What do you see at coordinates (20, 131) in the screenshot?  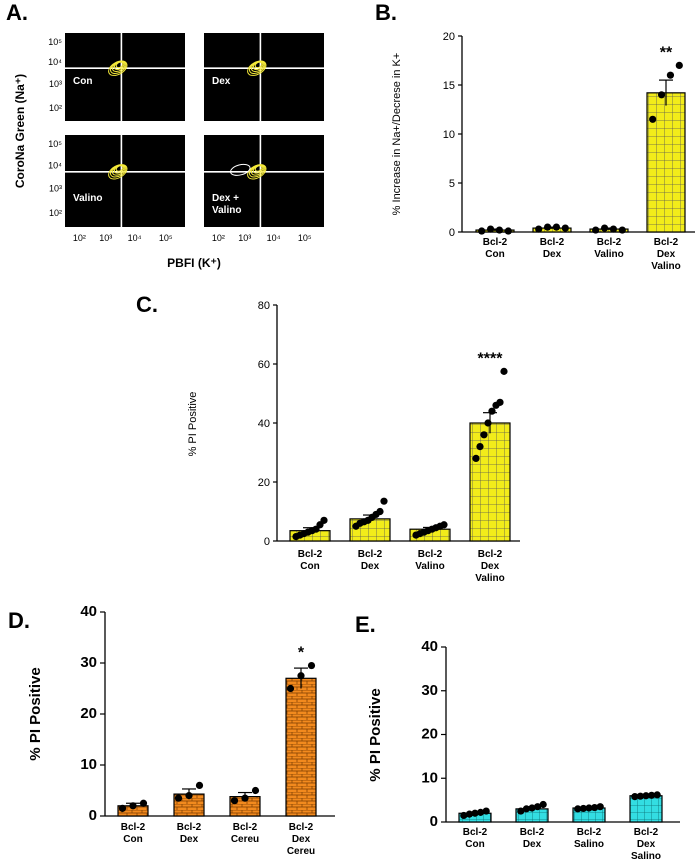 I see `flow-y-axis-label: CoroNa Green (Na⁺)` at bounding box center [20, 131].